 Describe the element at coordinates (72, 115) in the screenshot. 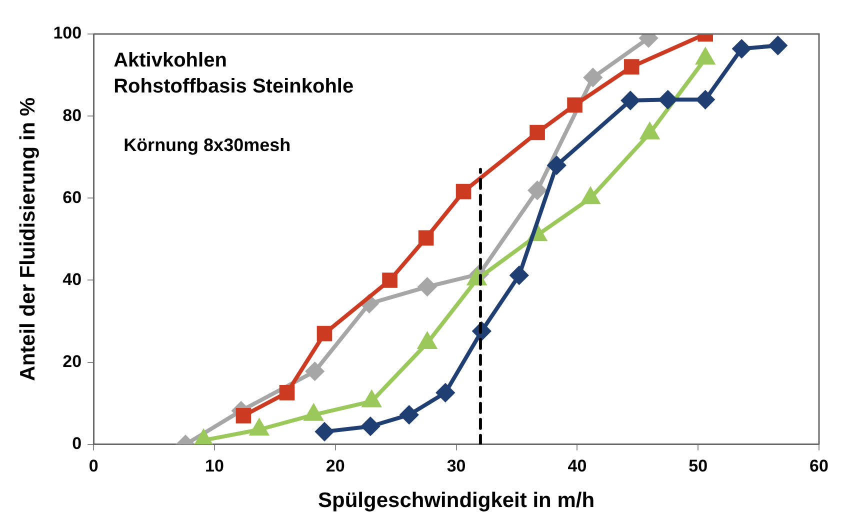

I see `y-tick-label: 80` at that location.